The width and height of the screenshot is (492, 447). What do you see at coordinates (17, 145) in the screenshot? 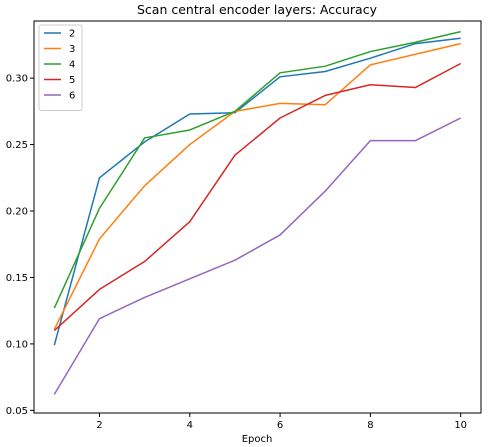
I see `y-tick-label: 0.25` at bounding box center [17, 145].